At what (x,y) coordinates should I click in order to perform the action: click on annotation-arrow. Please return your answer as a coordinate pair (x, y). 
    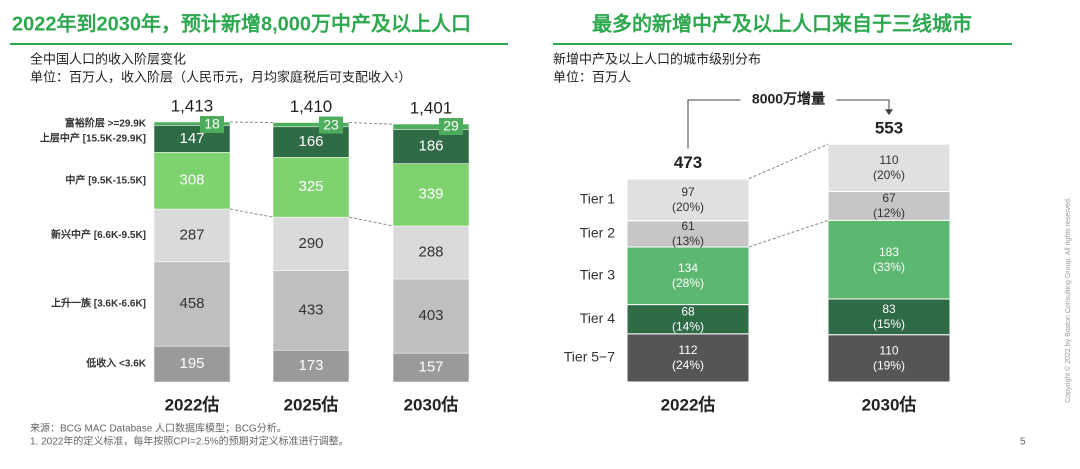
    Looking at the image, I should click on (889, 112).